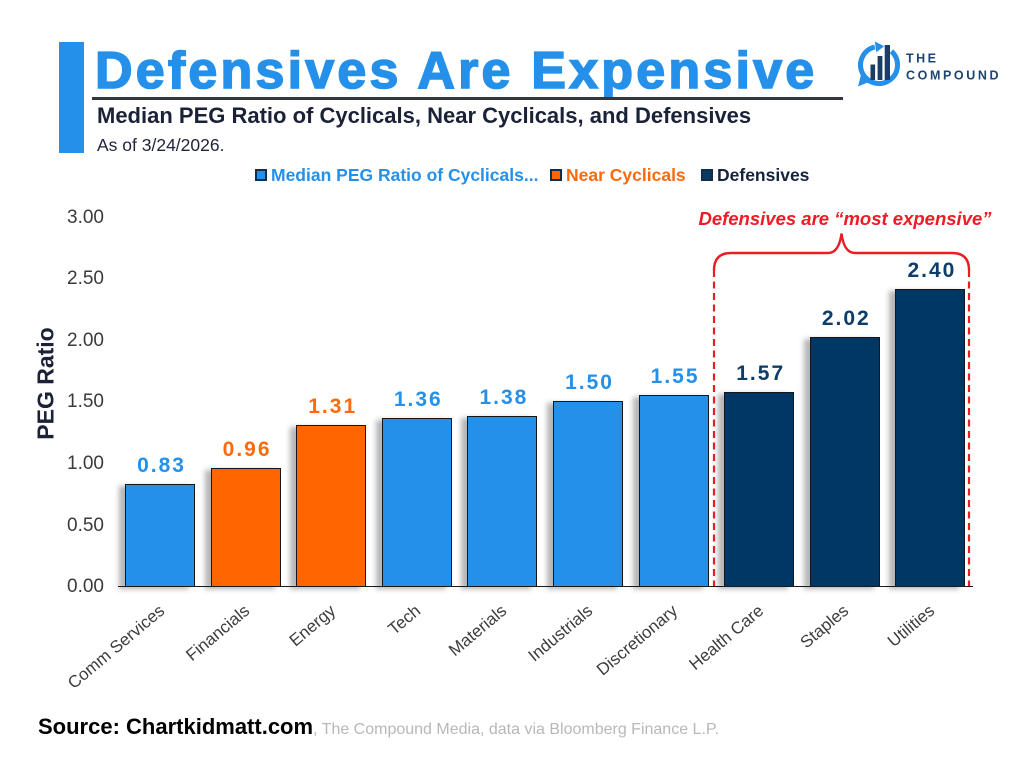 Image resolution: width=1024 pixels, height=768 pixels. I want to click on svg-text: COMPOUND, so click(953, 76).